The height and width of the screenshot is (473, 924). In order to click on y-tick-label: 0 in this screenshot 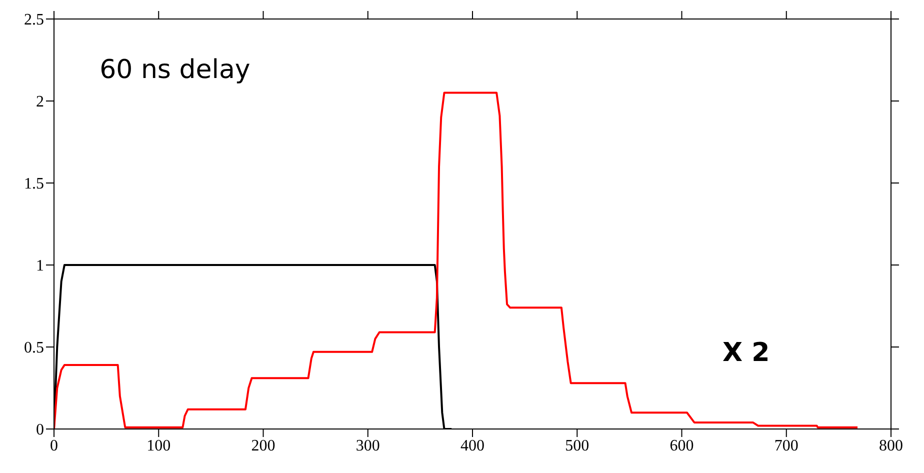, I will do `click(40, 430)`.